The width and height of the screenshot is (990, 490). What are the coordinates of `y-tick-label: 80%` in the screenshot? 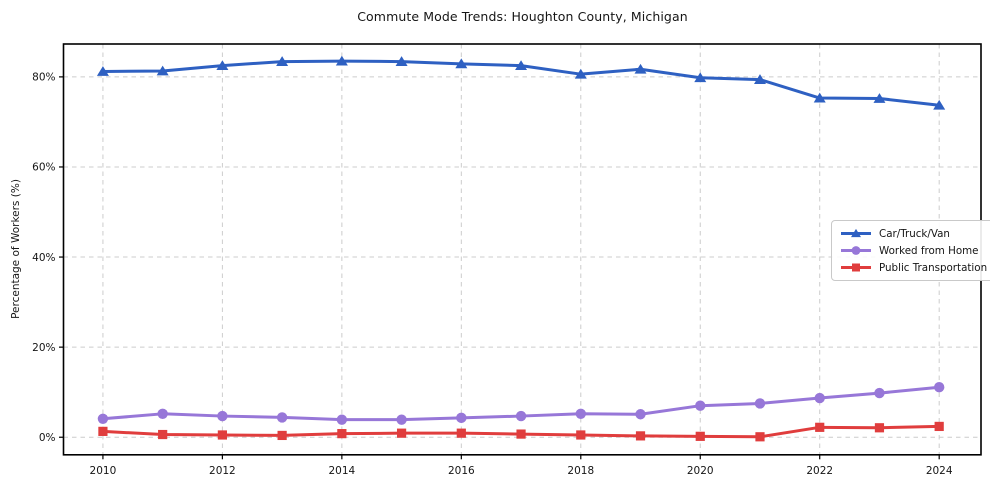 It's located at (43, 78).